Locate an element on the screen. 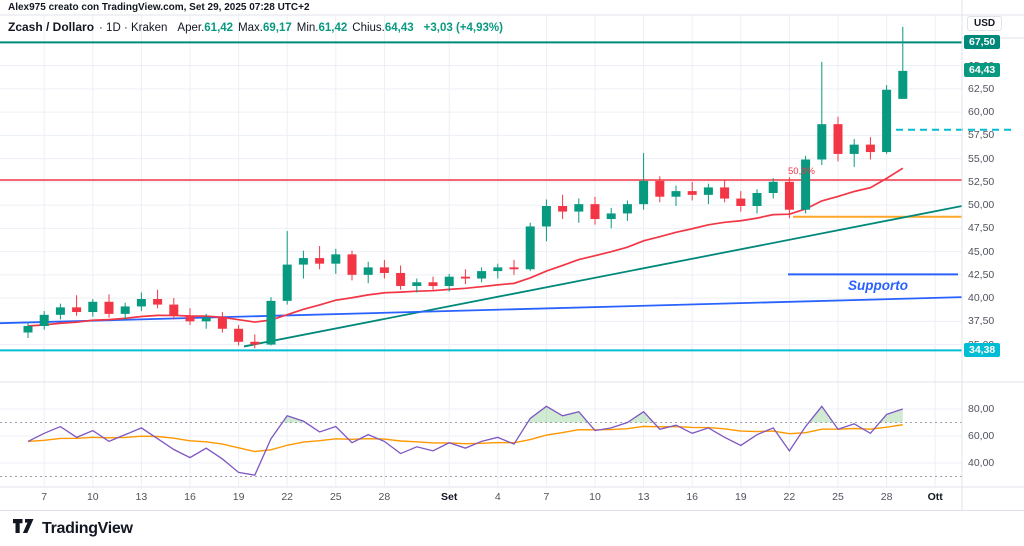 The image size is (1024, 546). axis-tick-label: 62,50 is located at coordinates (981, 88).